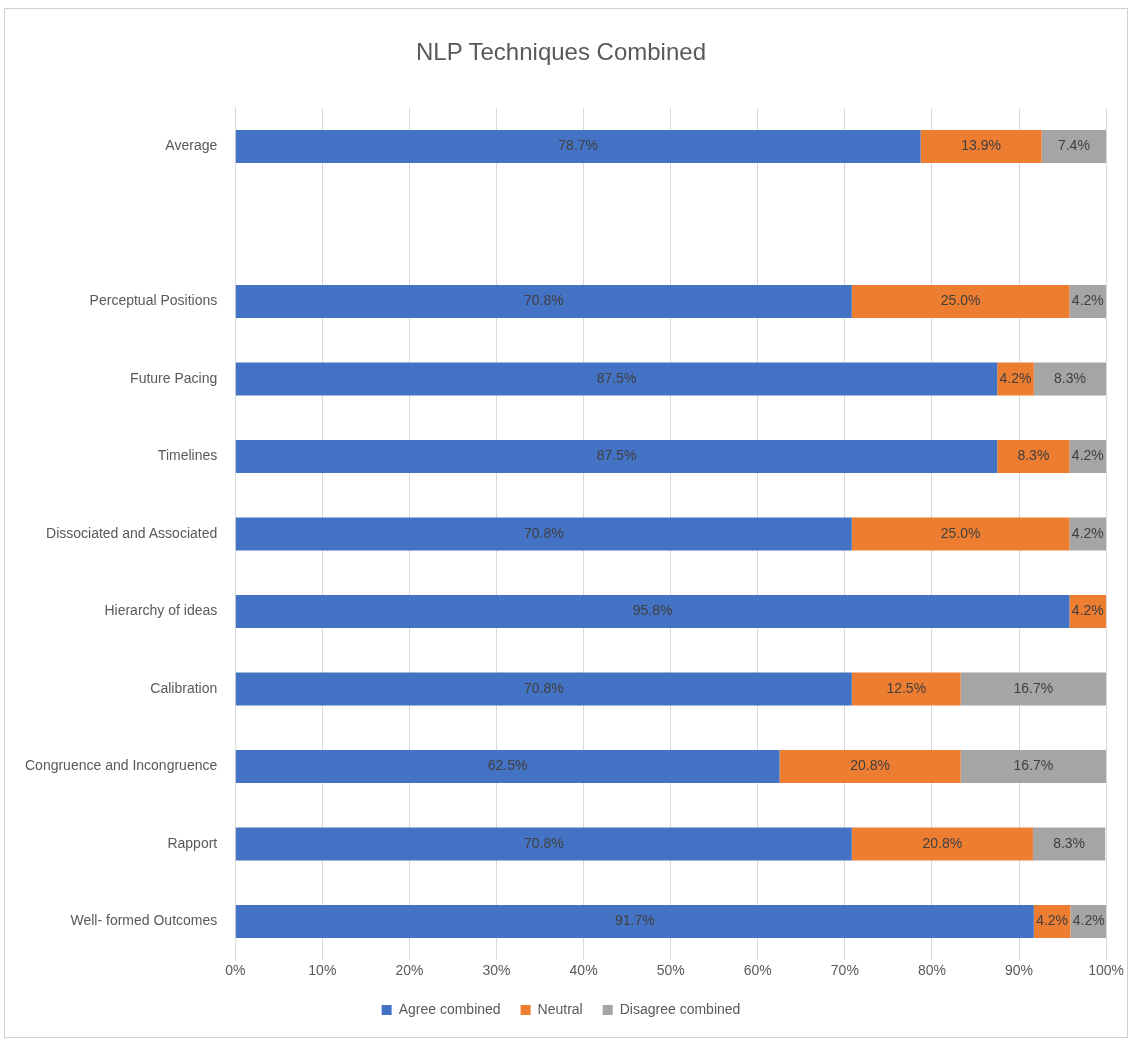 The height and width of the screenshot is (1046, 1134). I want to click on x-tick-label: 90%, so click(1019, 970).